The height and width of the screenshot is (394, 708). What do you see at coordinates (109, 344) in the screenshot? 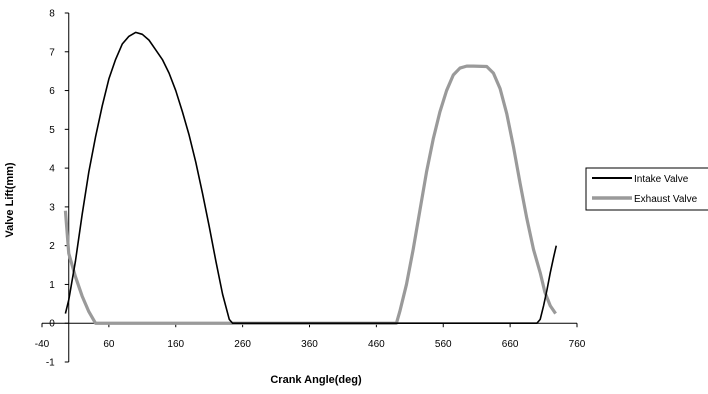
I see `x-tick-label: 60` at bounding box center [109, 344].